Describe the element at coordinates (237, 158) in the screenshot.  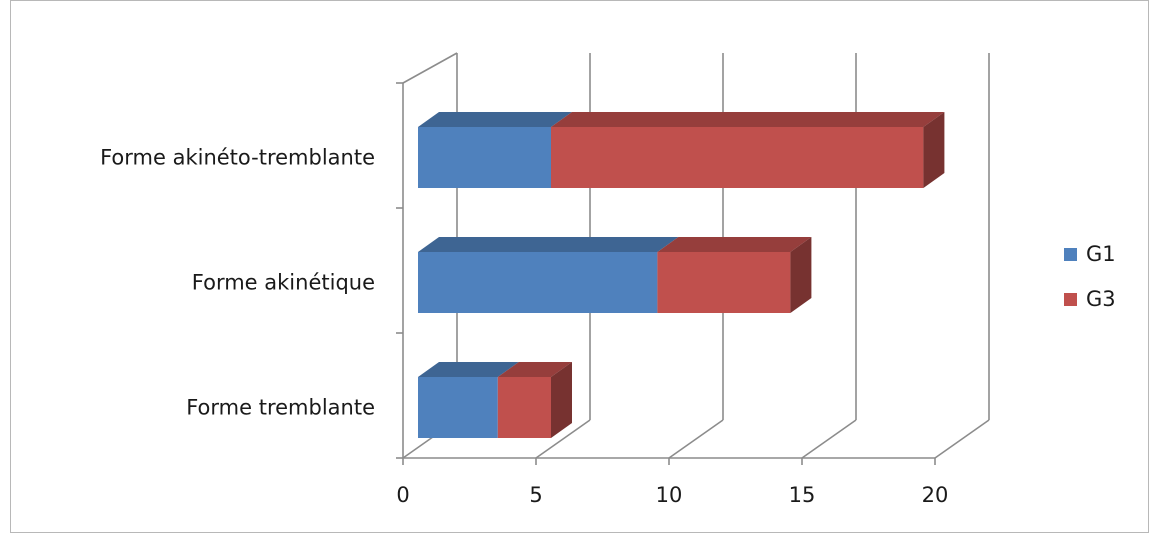
I see `category-label: Forme akinéto-tremblante` at that location.